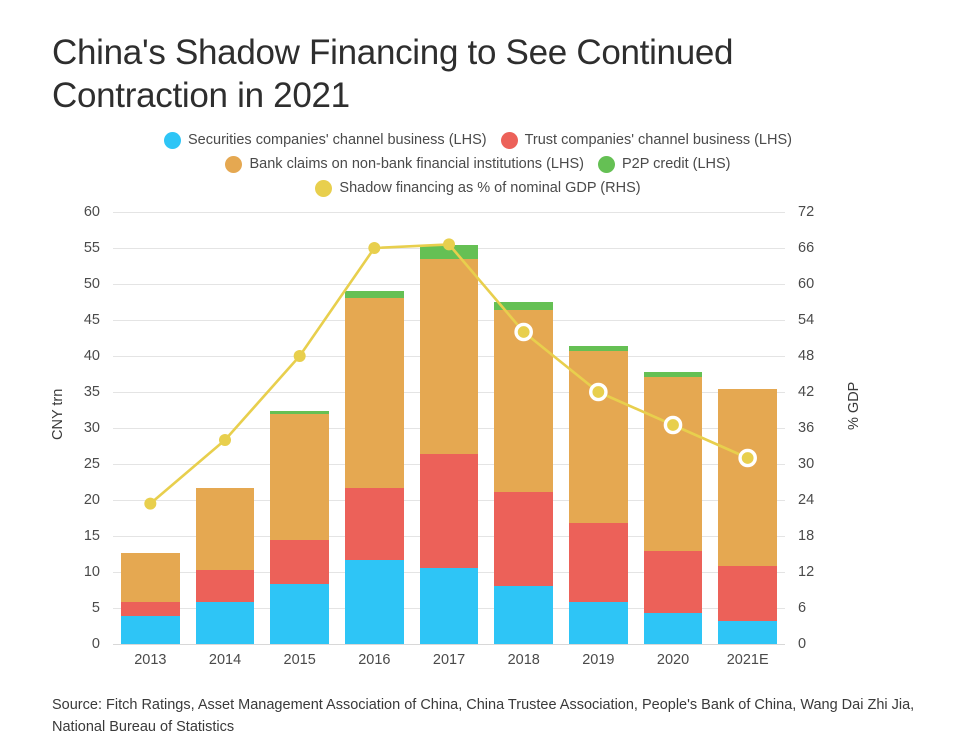 Image resolution: width=956 pixels, height=750 pixels. Describe the element at coordinates (95, 608) in the screenshot. I see `y-axis-left-tick-label: 5` at that location.